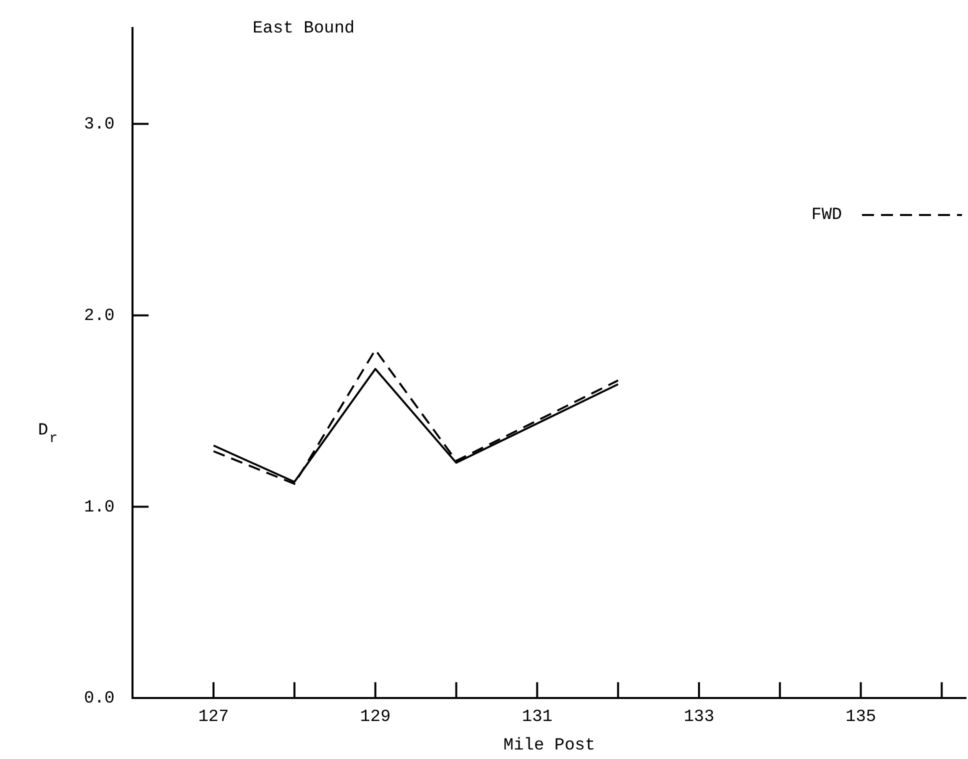 This screenshot has height=759, width=968. Describe the element at coordinates (99, 699) in the screenshot. I see `y-tick-label: 0.0` at that location.